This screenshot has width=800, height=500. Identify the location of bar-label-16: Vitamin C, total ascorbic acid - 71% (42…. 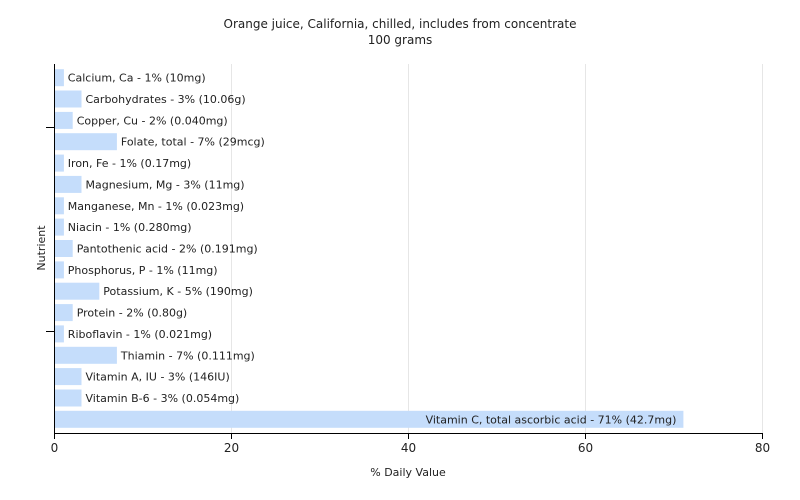
(551, 419).